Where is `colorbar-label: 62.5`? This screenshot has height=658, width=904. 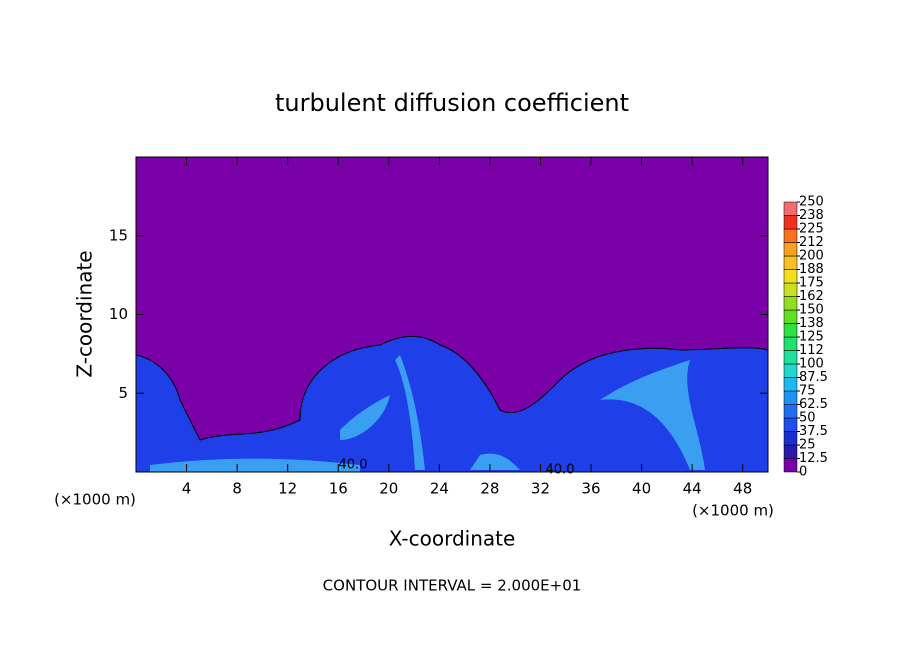 colorbar-label: 62.5 is located at coordinates (813, 404).